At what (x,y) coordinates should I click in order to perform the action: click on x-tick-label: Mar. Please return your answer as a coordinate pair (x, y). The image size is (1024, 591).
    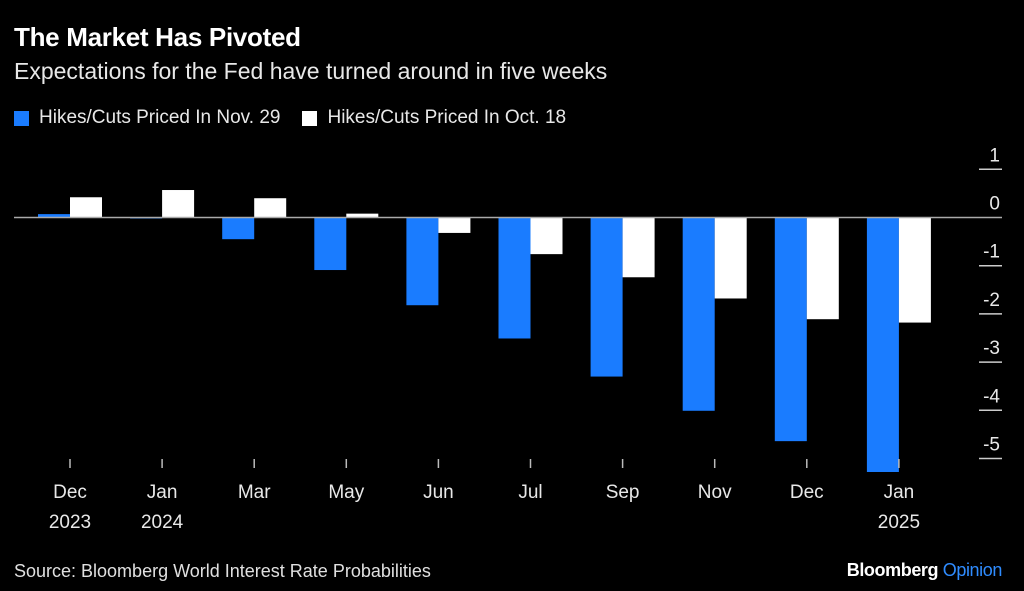
    Looking at the image, I should click on (254, 492).